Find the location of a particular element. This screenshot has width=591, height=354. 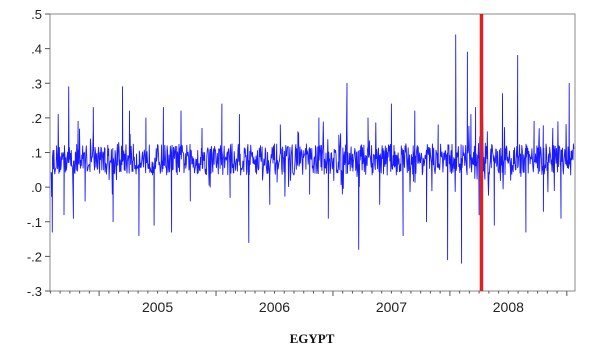

y-tick-label: -.2 is located at coordinates (34, 256).